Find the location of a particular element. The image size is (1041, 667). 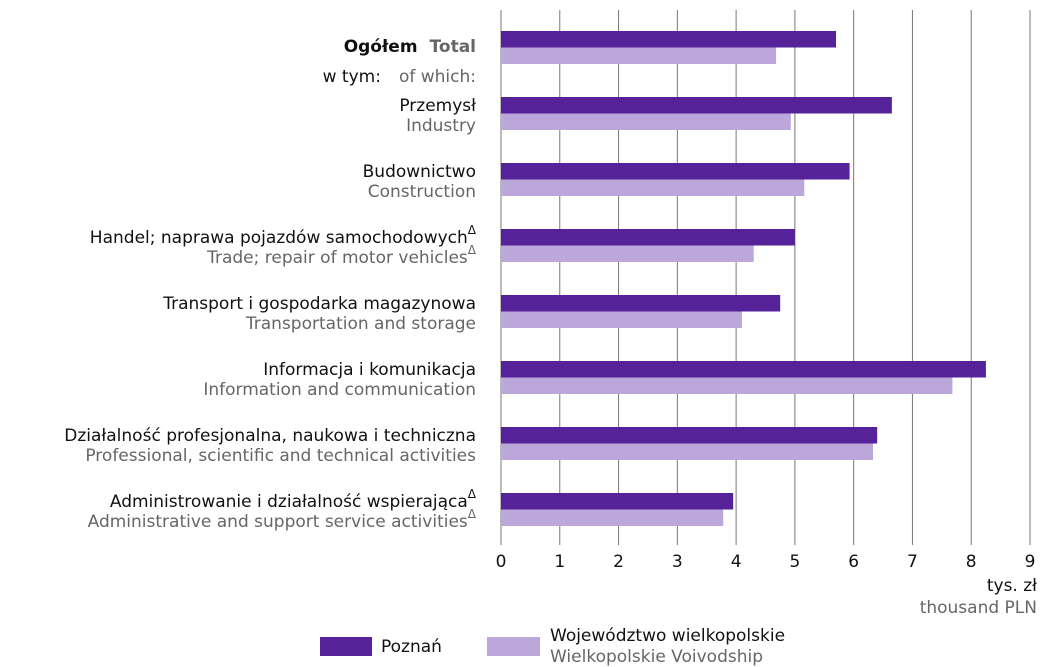

x-tick-label: 3 is located at coordinates (677, 562).